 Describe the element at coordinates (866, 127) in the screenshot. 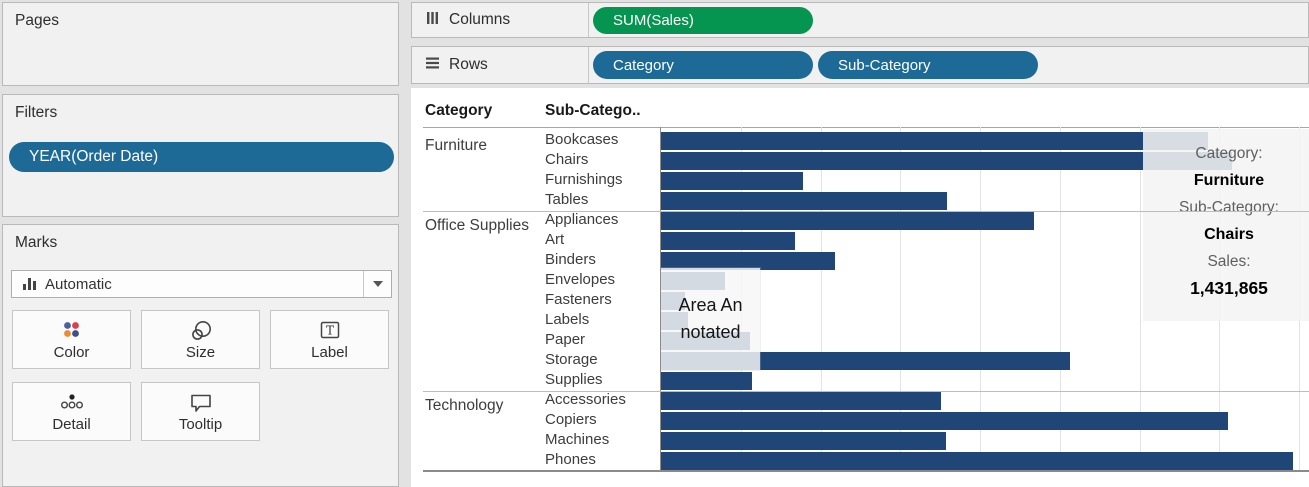

I see `header-separator-line` at that location.